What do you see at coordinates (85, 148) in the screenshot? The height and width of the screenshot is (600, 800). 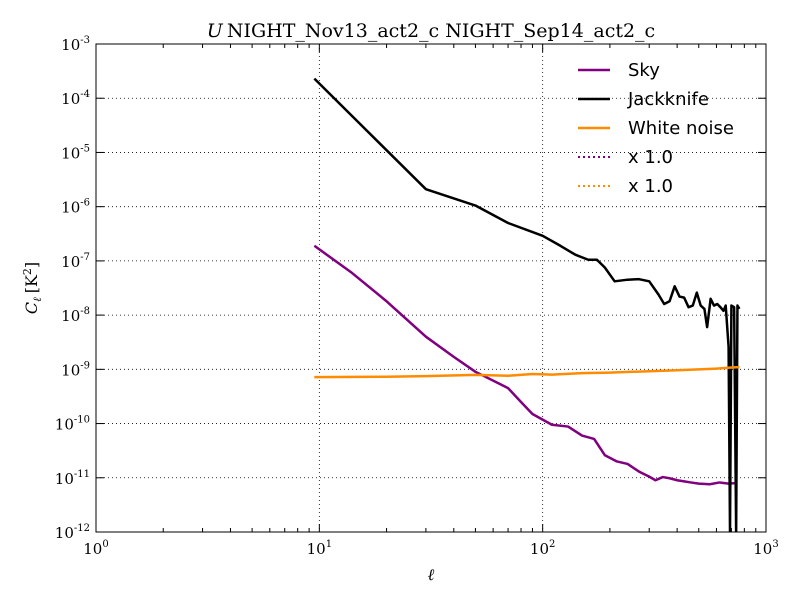 I see `y-tick-exp: -5` at bounding box center [85, 148].